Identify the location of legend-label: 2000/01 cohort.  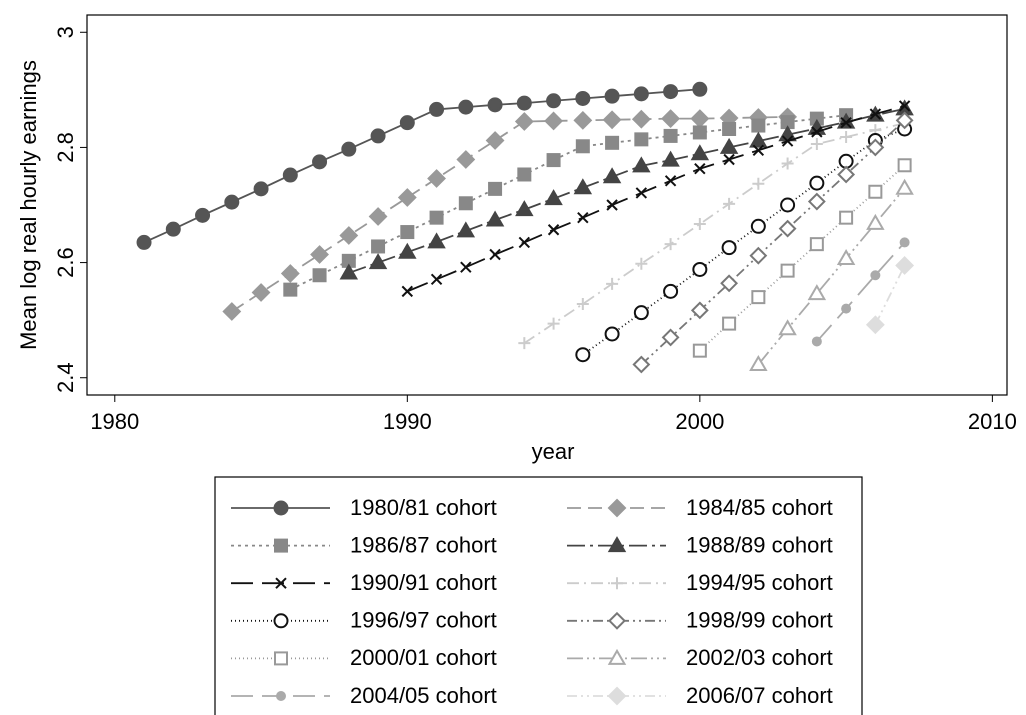
(423, 657).